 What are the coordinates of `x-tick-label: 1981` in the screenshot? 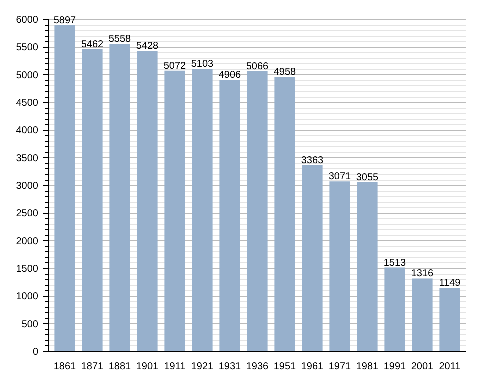 It's located at (368, 367).